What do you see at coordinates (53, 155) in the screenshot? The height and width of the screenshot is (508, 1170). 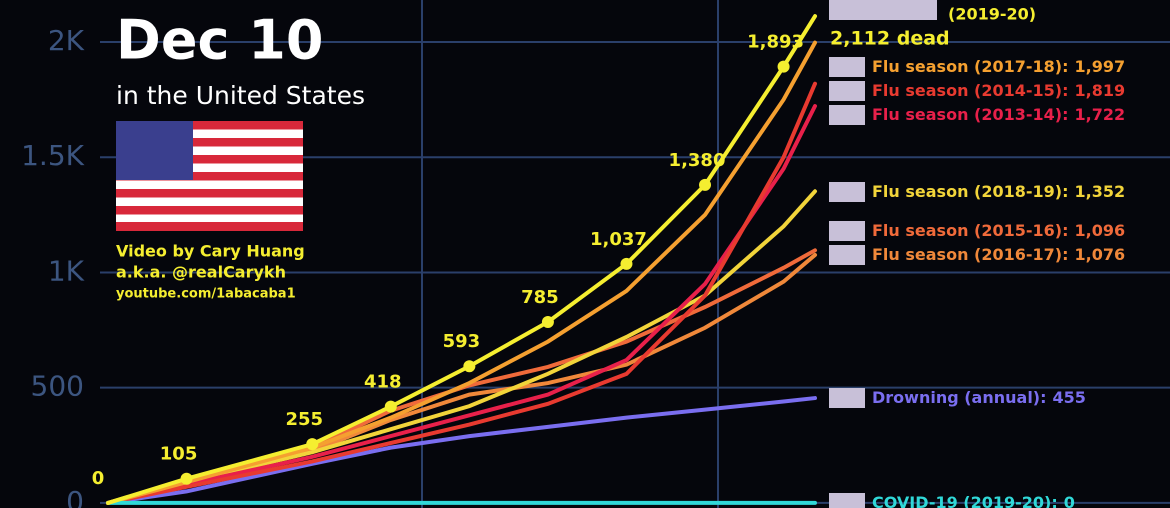 I see `y-tick-label: 1.5K` at bounding box center [53, 155].